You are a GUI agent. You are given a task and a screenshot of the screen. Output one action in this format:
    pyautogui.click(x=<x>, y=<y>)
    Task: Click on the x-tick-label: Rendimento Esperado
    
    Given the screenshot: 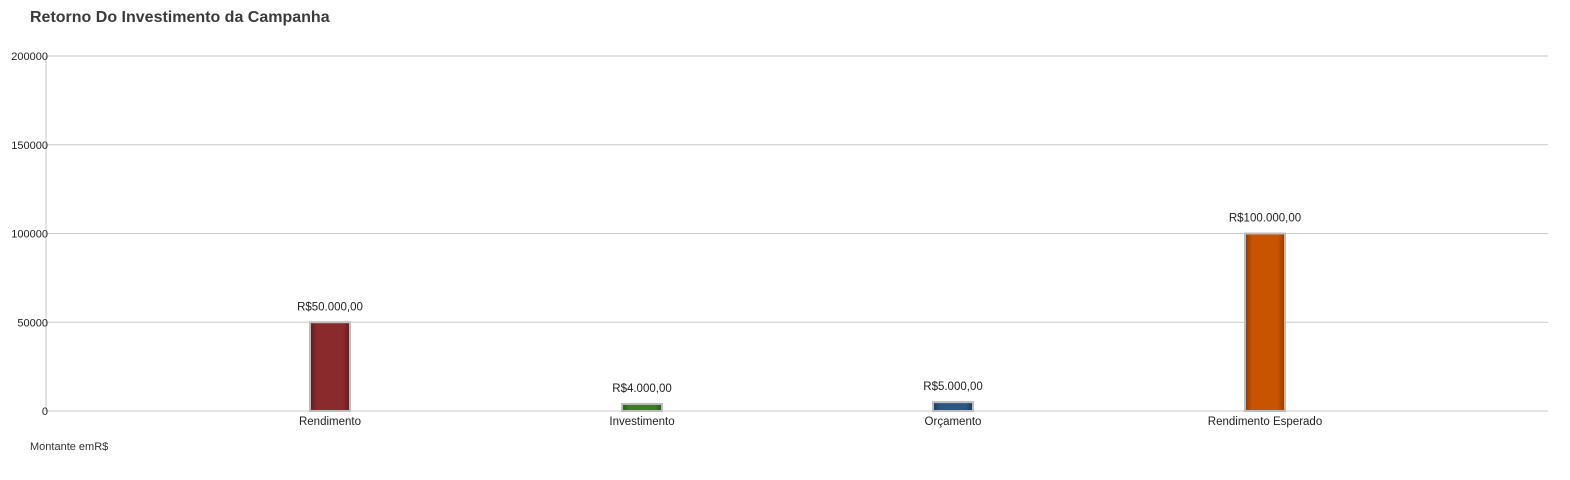 What is the action you would take?
    pyautogui.click(x=1265, y=422)
    